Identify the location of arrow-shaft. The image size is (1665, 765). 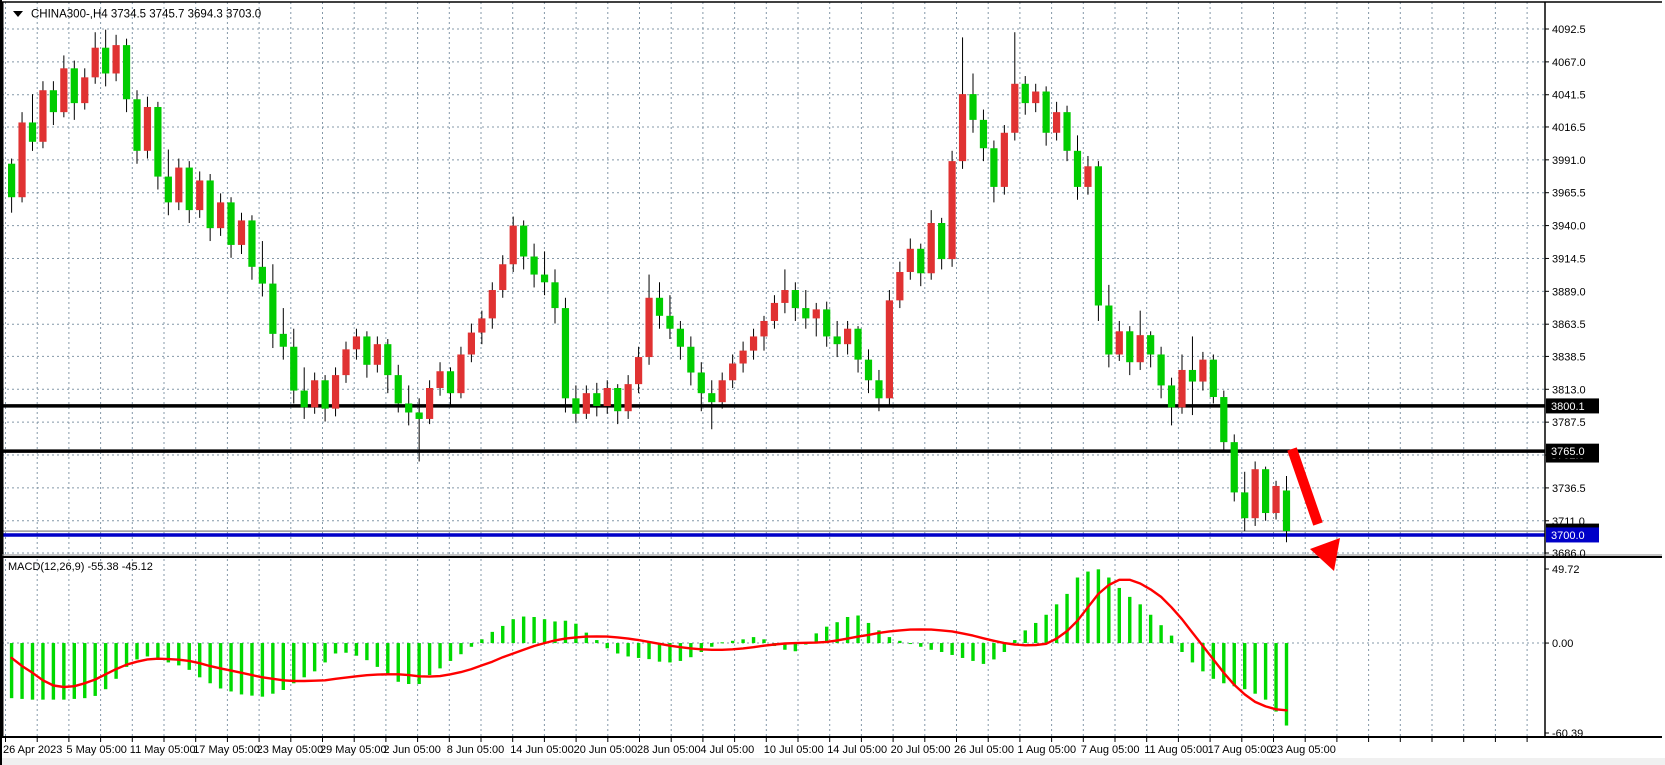
(1305, 486).